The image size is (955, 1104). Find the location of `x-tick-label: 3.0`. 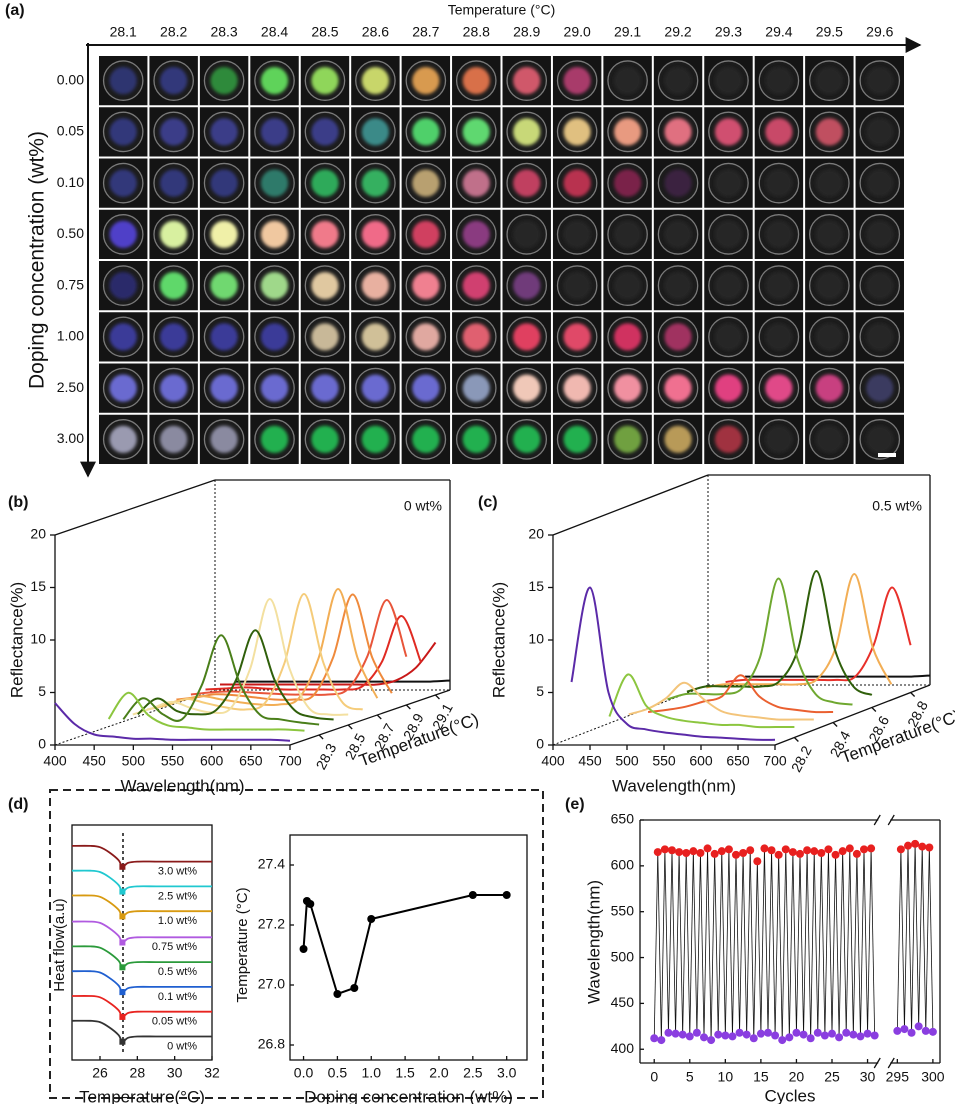

x-tick-label: 3.0 is located at coordinates (507, 1073).